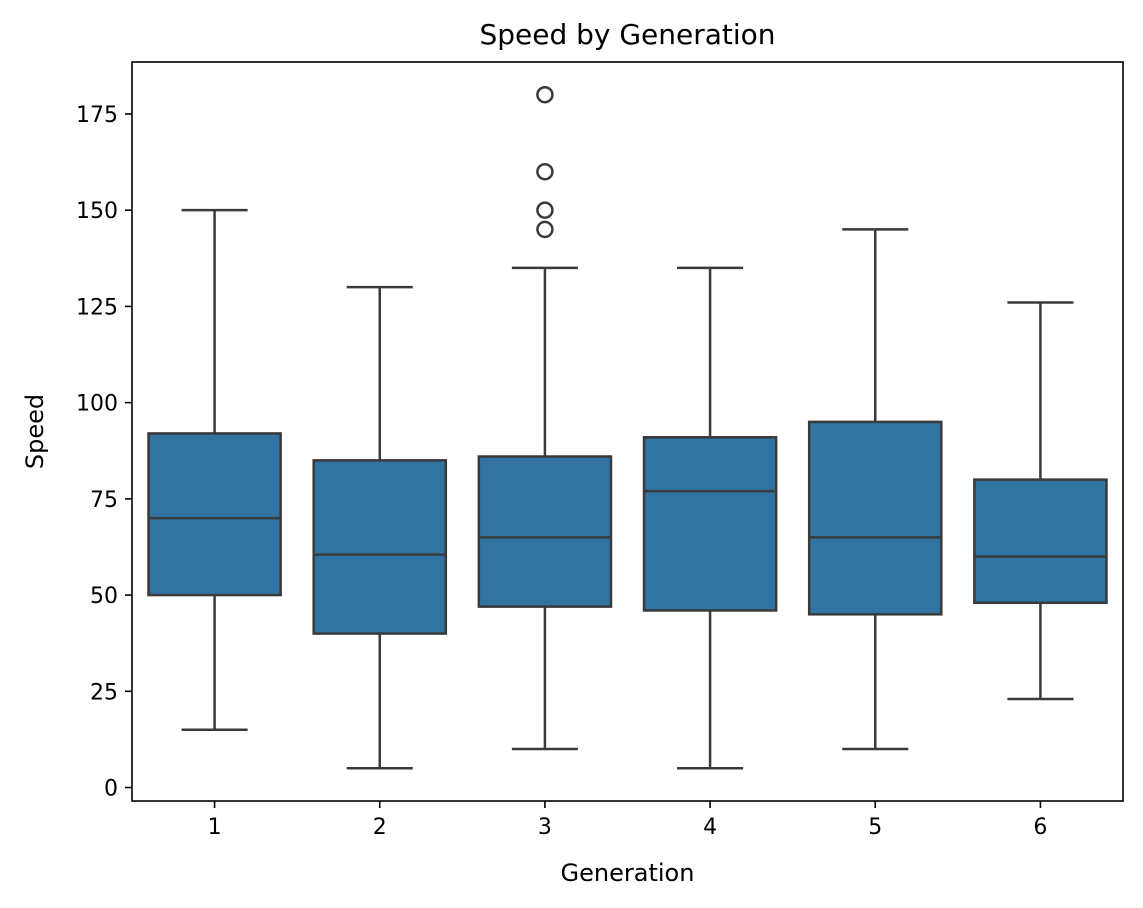  Describe the element at coordinates (380, 827) in the screenshot. I see `x-tick-label: 2` at that location.